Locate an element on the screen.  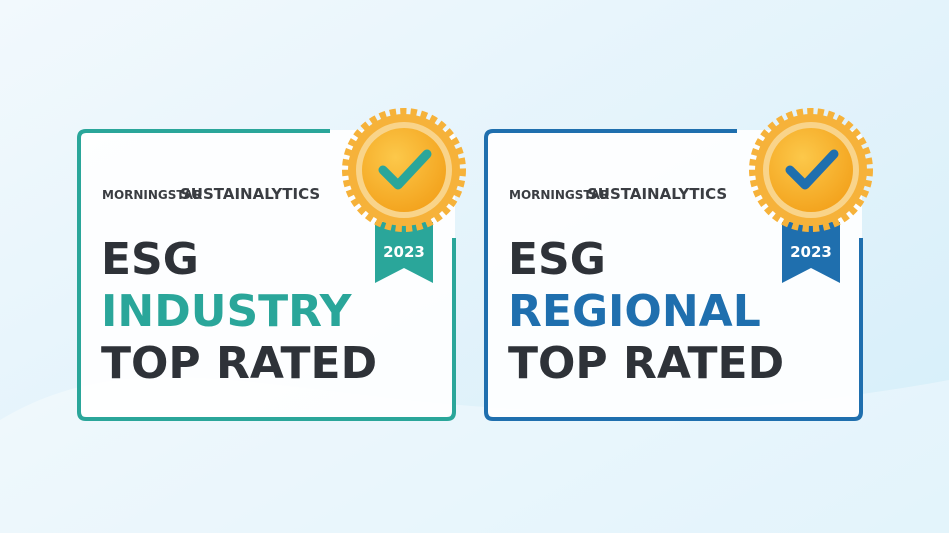
headline-line2: INDUSTRY is located at coordinates (227, 311).